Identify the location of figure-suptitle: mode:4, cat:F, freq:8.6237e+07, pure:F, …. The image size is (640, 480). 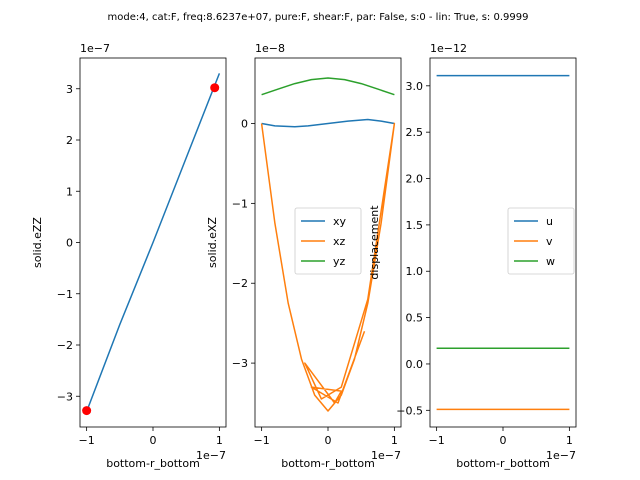
(318, 17).